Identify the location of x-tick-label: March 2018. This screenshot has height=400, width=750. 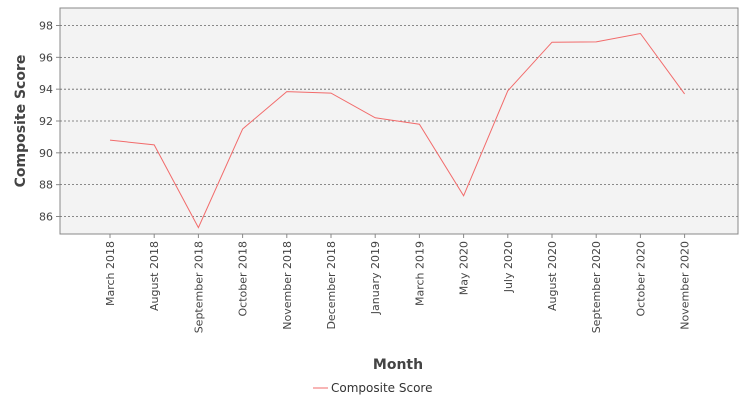
(110, 273).